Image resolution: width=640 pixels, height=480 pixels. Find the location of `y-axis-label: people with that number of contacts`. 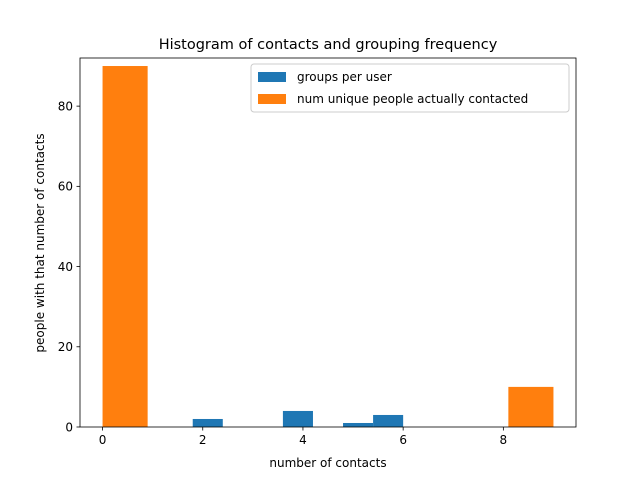

y-axis-label: people with that number of contacts is located at coordinates (40, 242).